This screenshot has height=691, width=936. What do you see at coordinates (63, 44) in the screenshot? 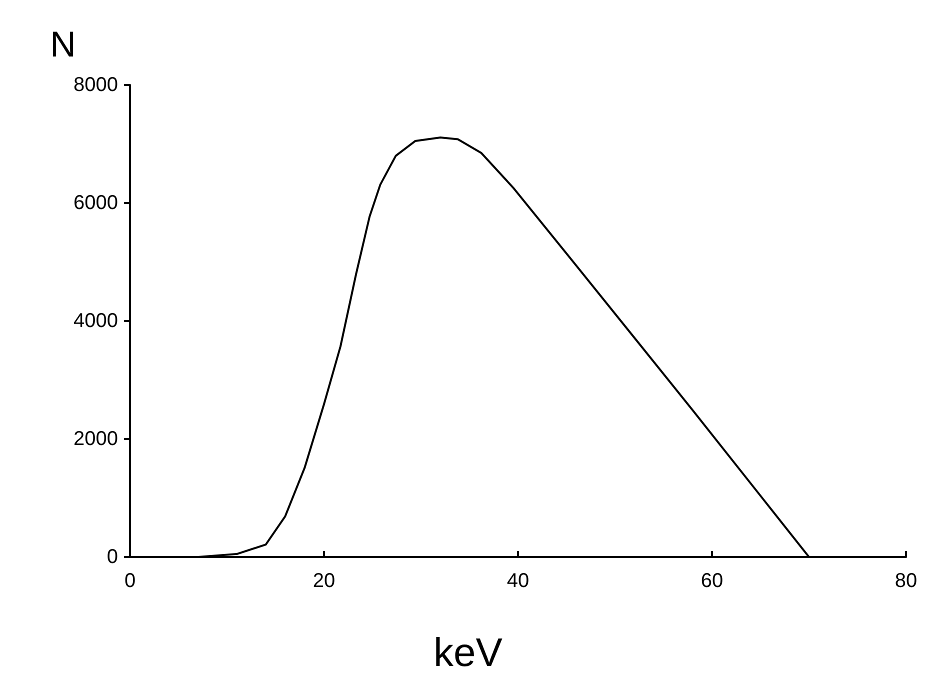
I see `y-axis-title: N` at bounding box center [63, 44].